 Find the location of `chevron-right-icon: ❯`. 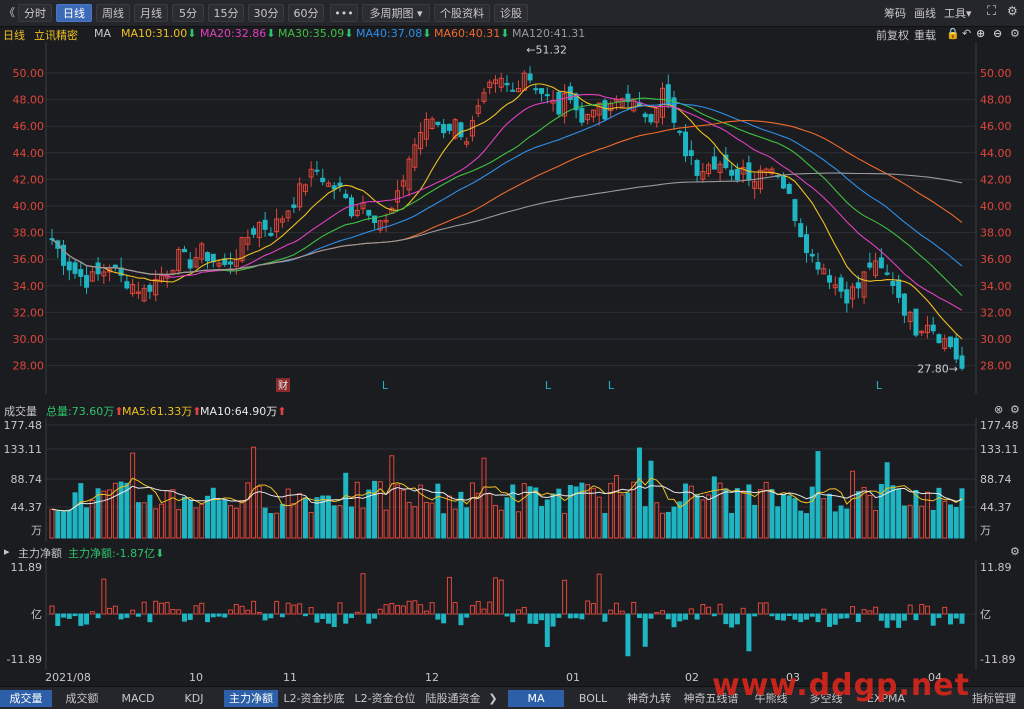

chevron-right-icon: ❯ is located at coordinates (493, 698).